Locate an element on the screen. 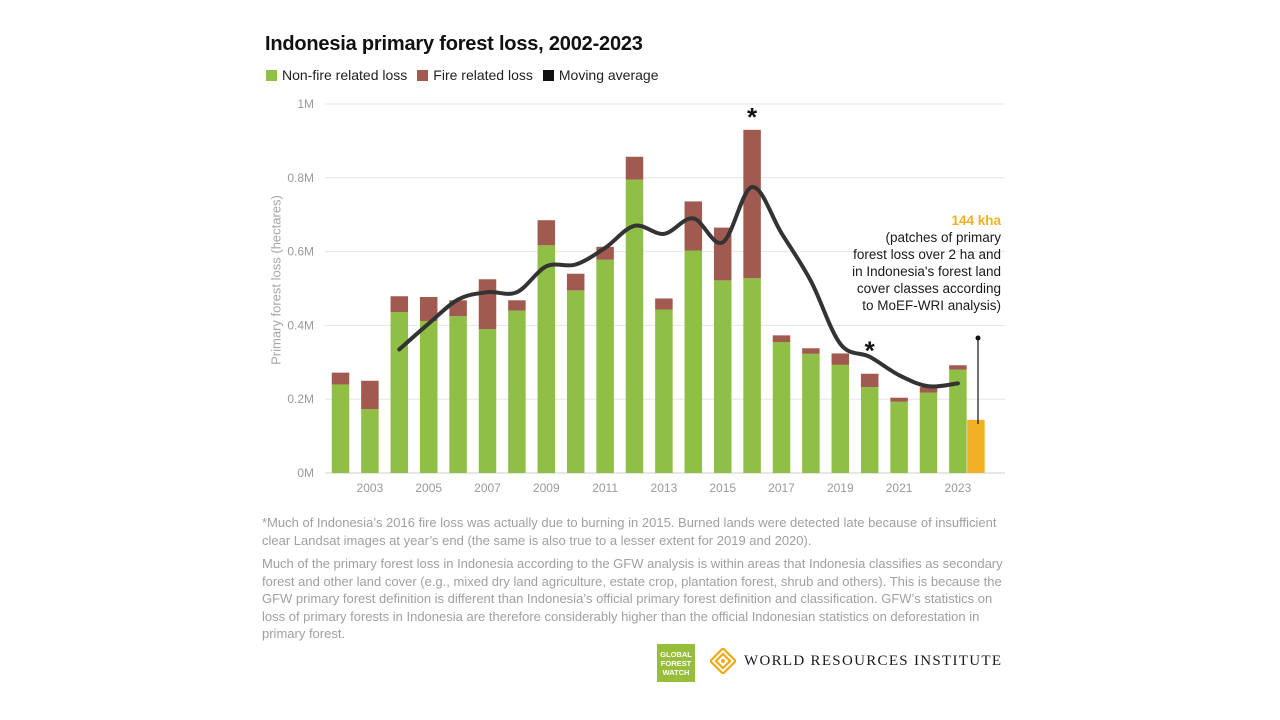  bar-non-fire-2013 is located at coordinates (664, 391).